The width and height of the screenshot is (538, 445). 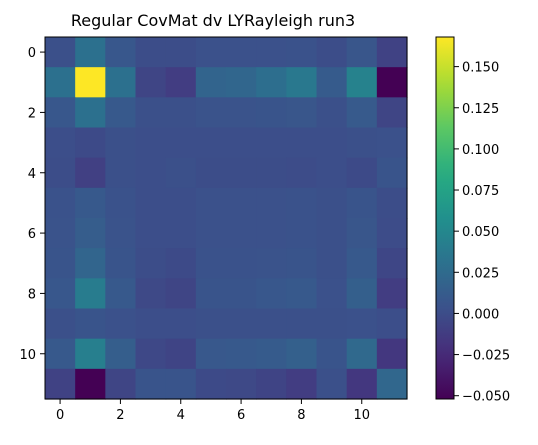 I want to click on x-tick-label: 10, so click(x=361, y=415).